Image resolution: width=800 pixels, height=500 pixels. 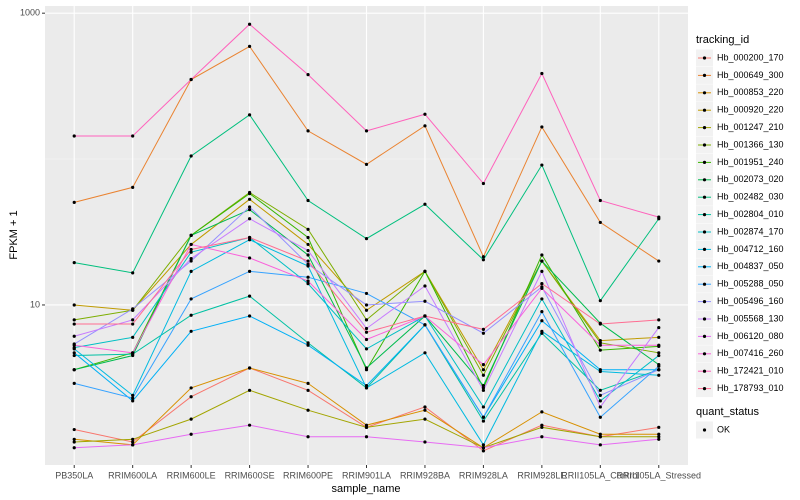 What do you see at coordinates (750, 144) in the screenshot?
I see `legend-label: Hb_001366_130` at bounding box center [750, 144].